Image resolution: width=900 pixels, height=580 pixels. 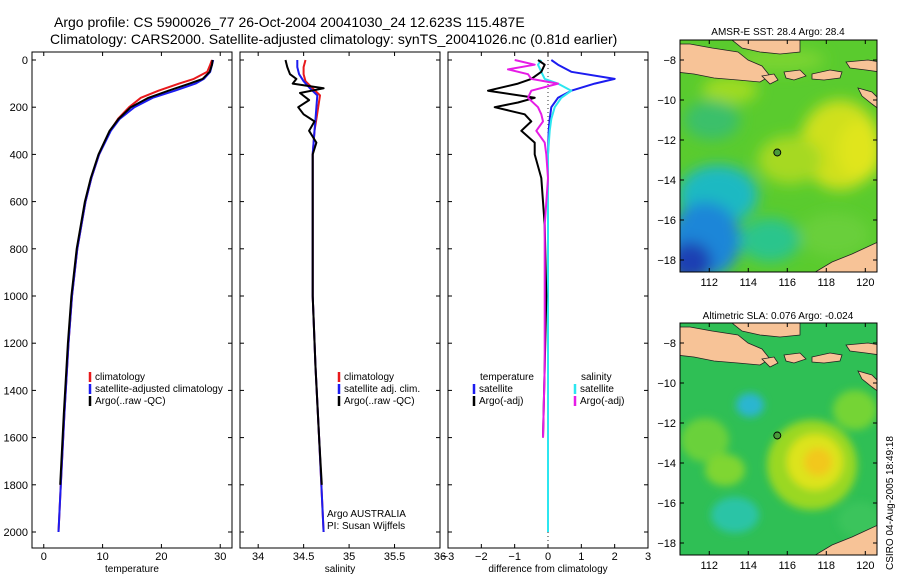 I want to click on borneo-coast-landmass, so click(x=766, y=47).